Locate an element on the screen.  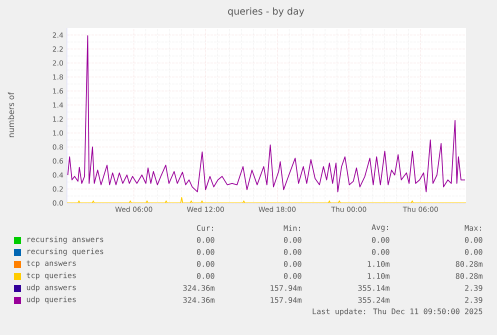
y-axis-title: numbers of is located at coordinates (11, 115).